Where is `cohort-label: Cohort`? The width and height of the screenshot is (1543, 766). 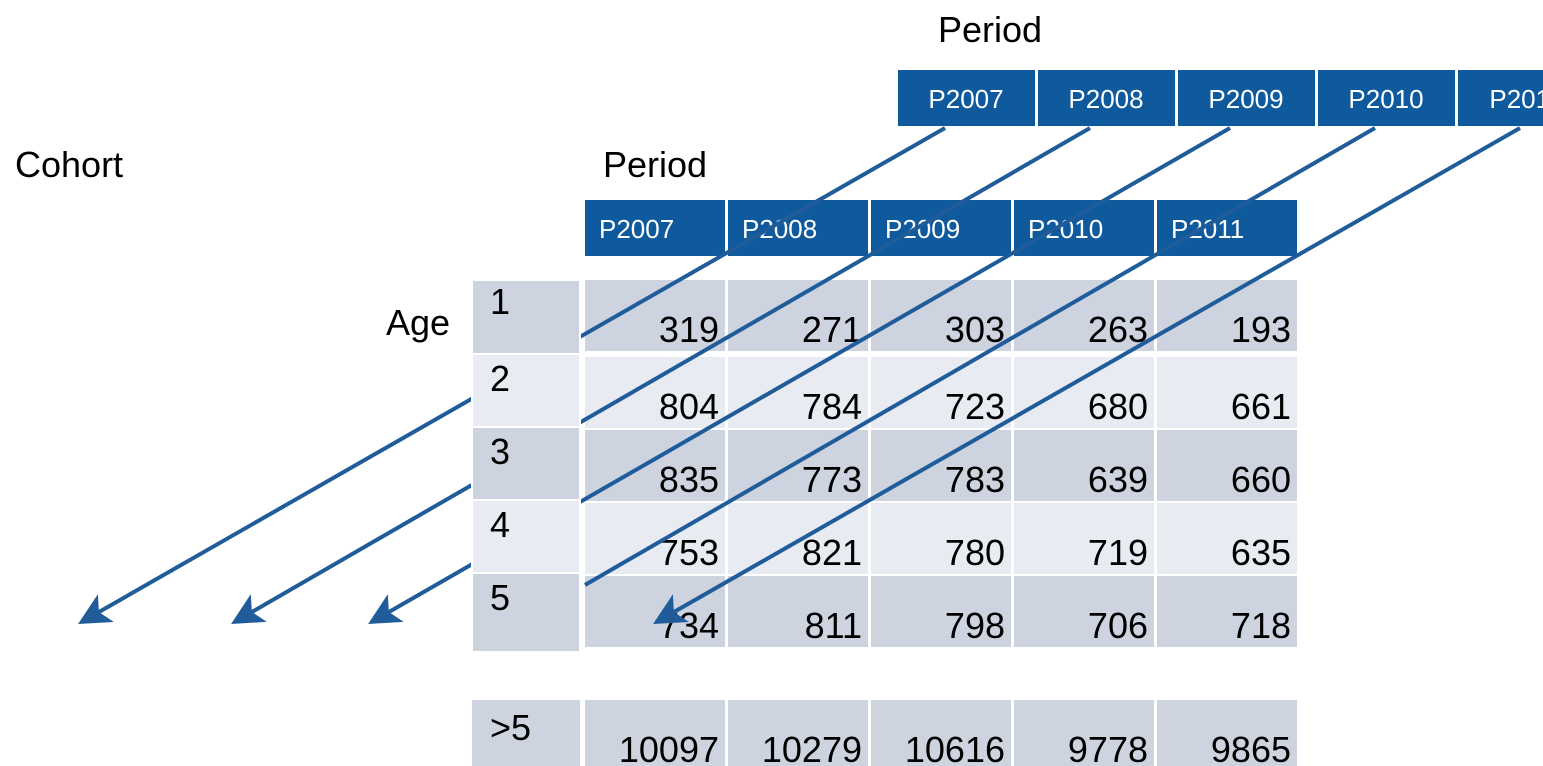 cohort-label: Cohort is located at coordinates (69, 164).